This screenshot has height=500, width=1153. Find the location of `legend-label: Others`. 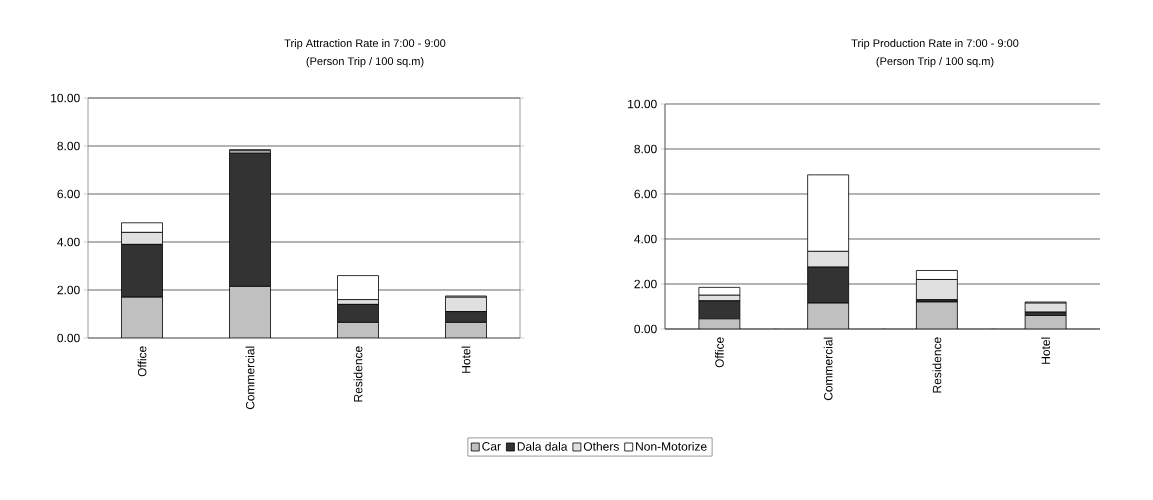

legend-label: Others is located at coordinates (601, 446).